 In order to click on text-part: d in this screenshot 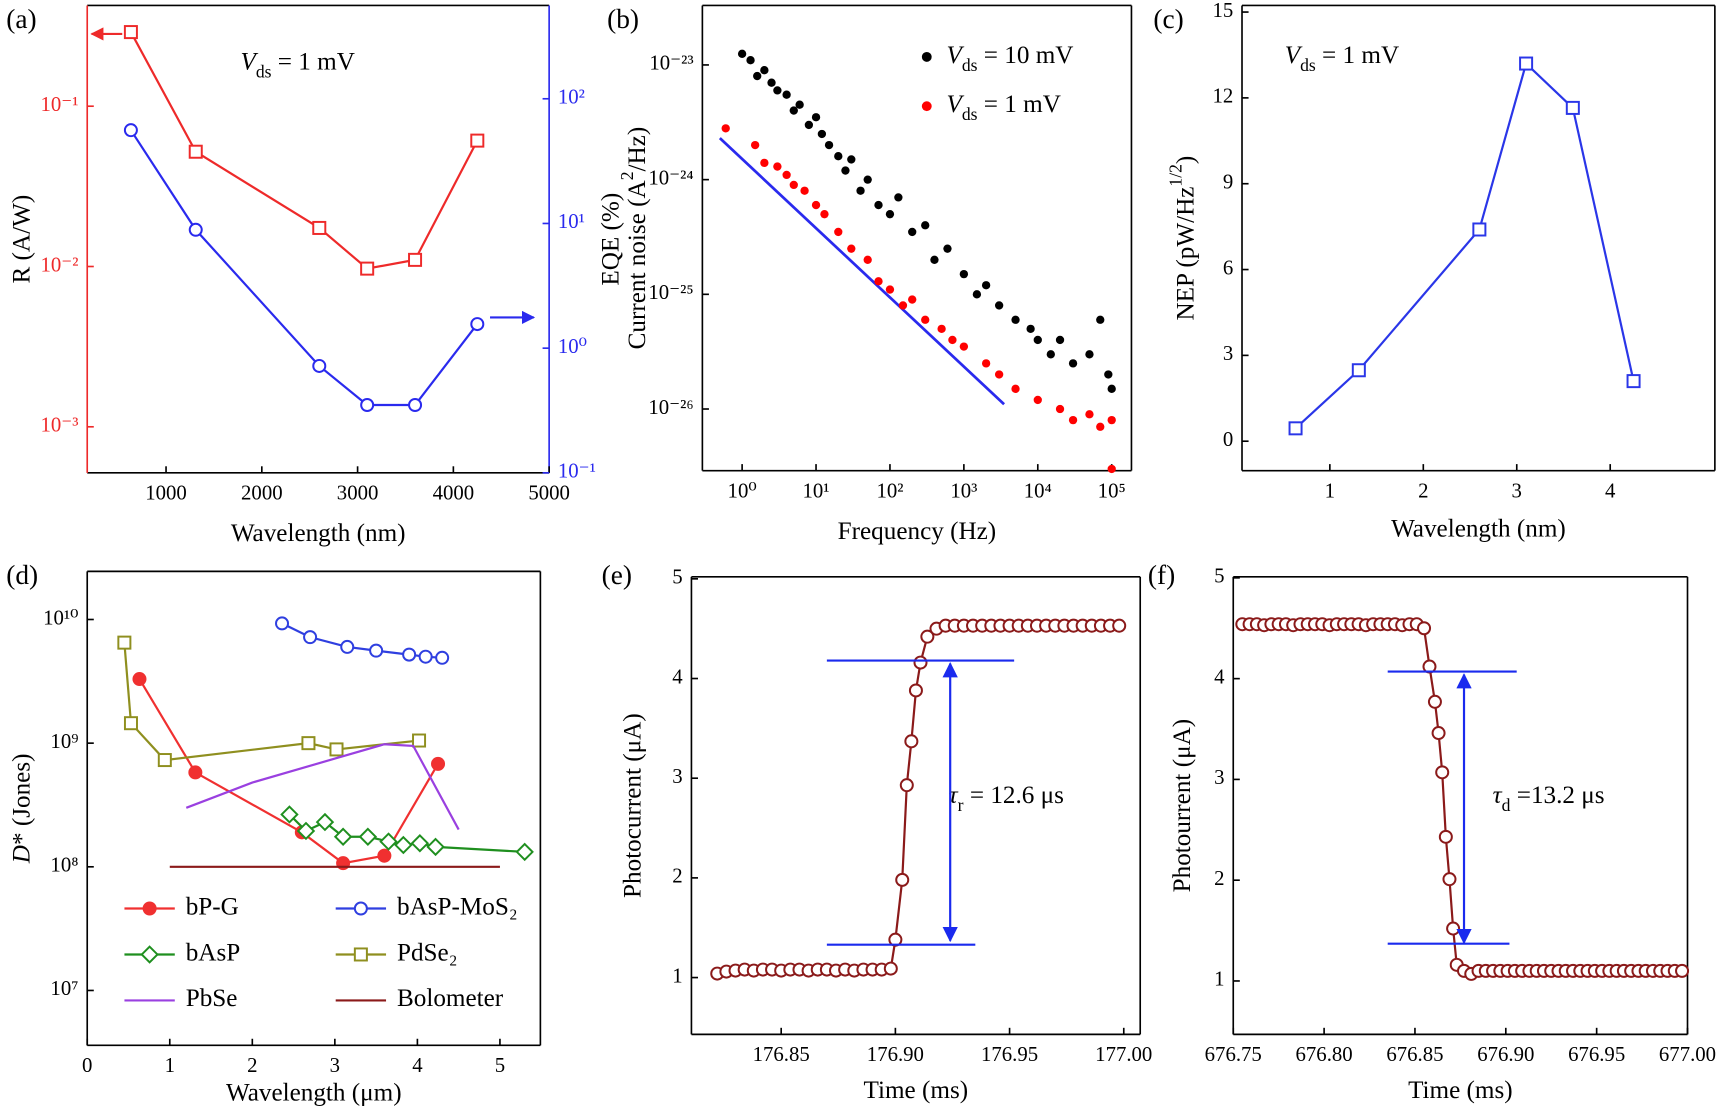, I will do `click(1506, 805)`.